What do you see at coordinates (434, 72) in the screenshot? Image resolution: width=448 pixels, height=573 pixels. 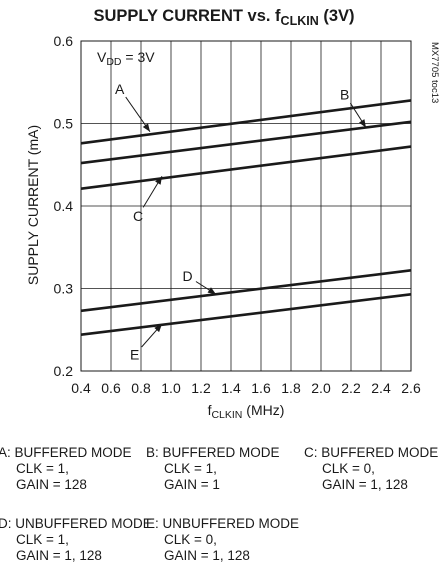 I see `watermark-label: MX7705 toc13` at bounding box center [434, 72].